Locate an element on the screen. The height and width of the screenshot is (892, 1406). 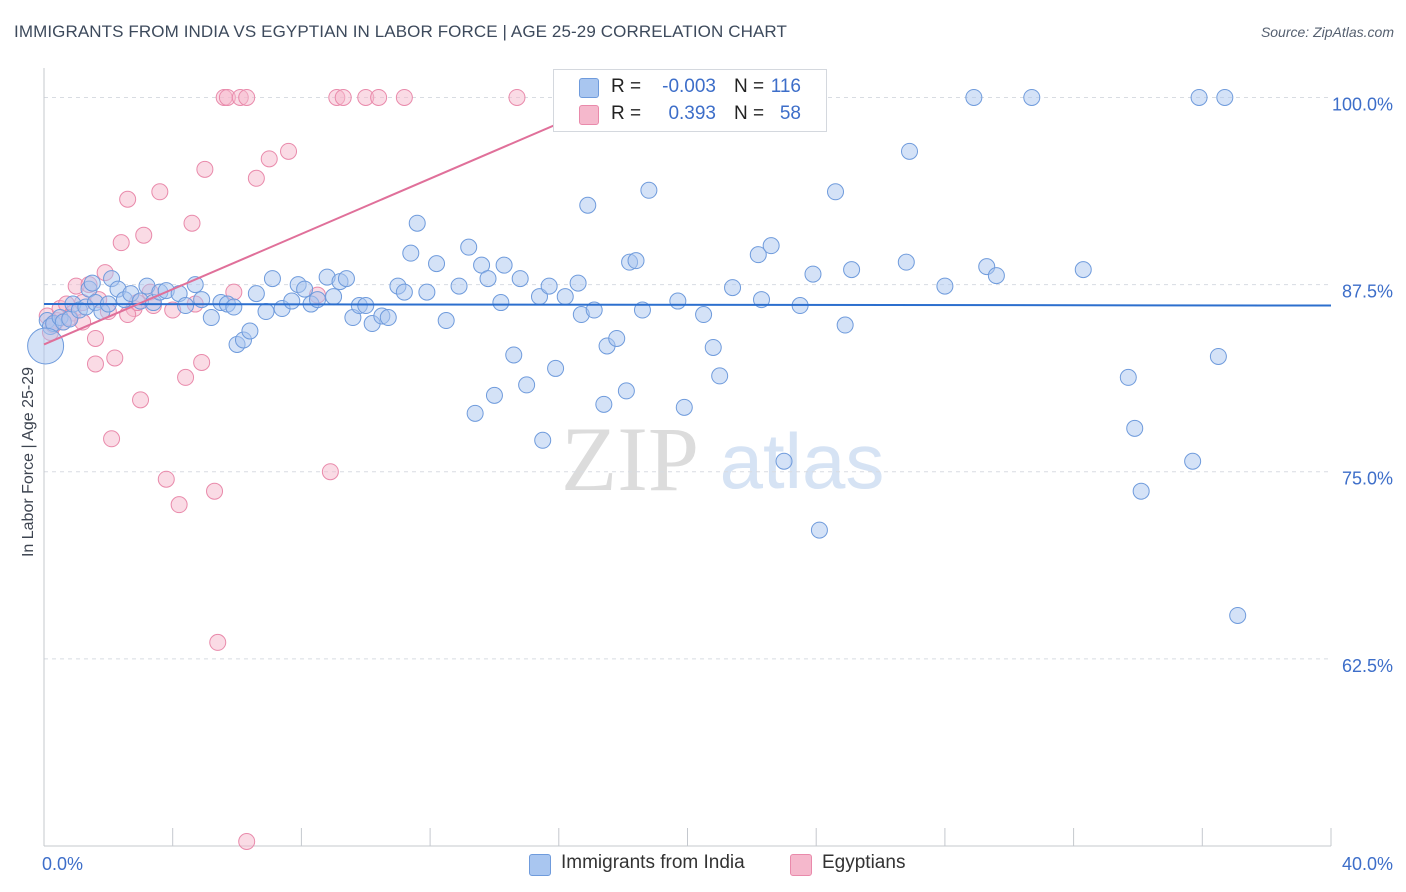
watermark-zip: ZIP is located at coordinates (630, 459).